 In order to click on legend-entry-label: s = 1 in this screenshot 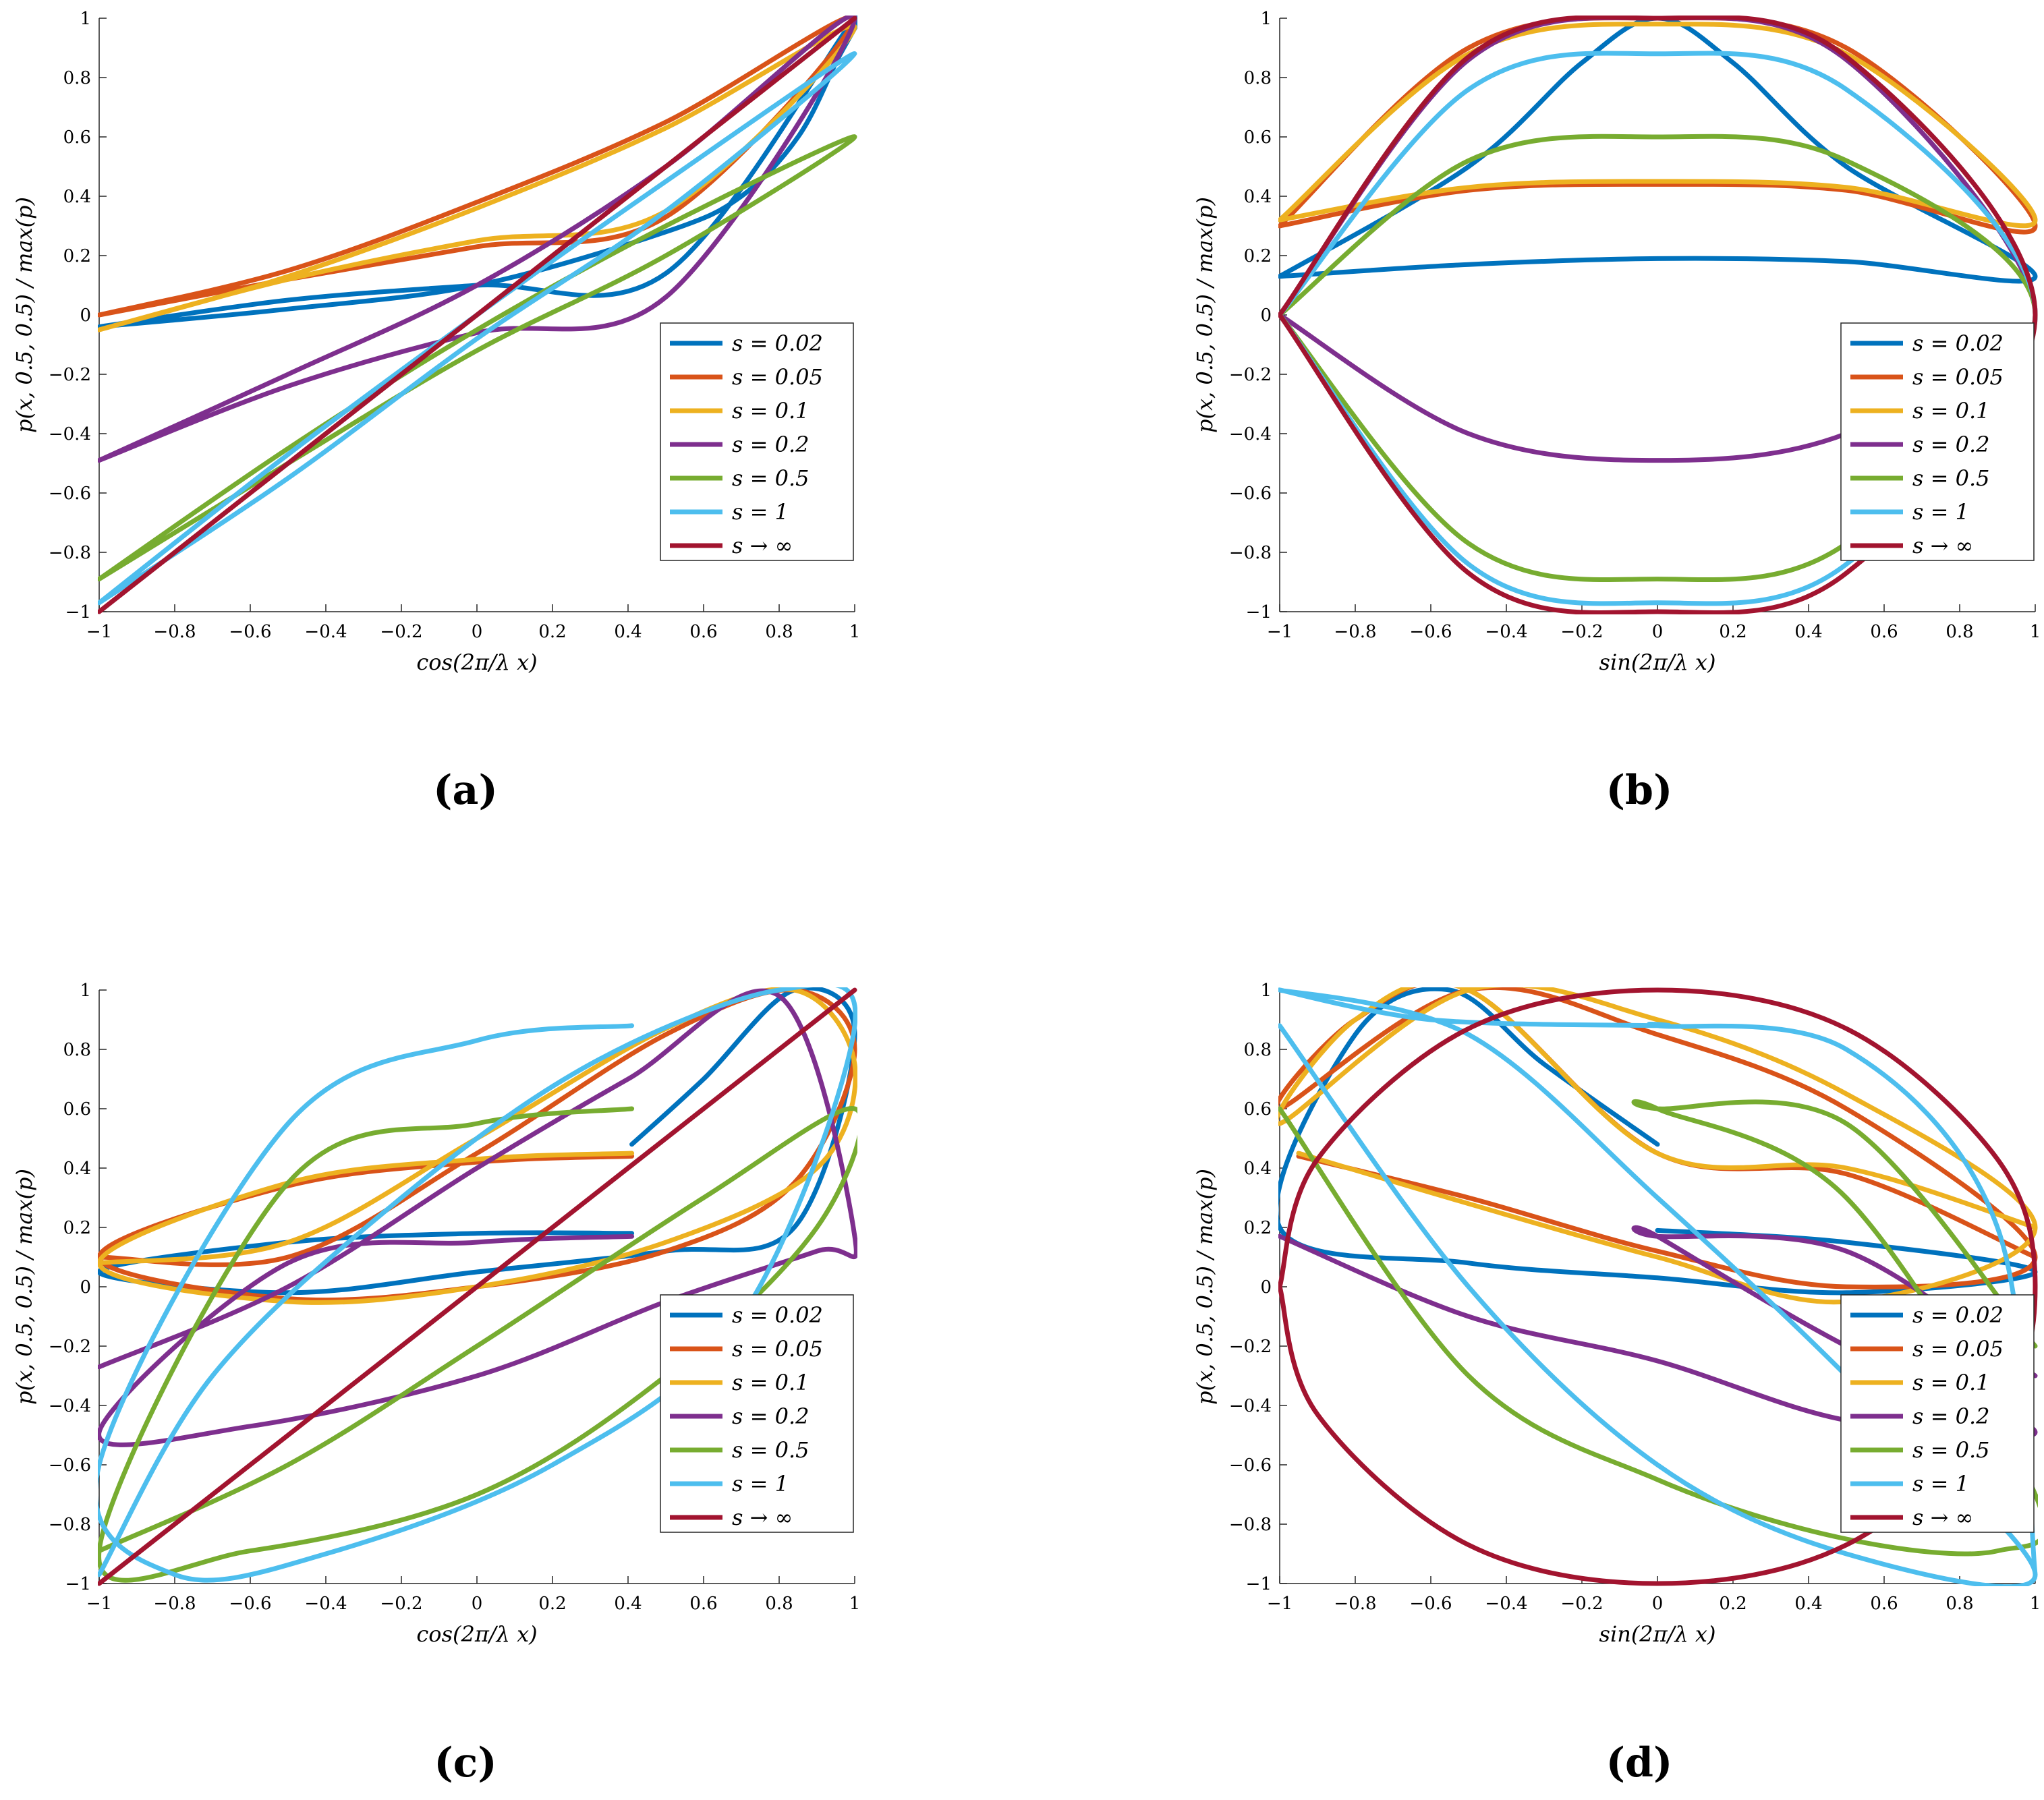, I will do `click(1941, 512)`.